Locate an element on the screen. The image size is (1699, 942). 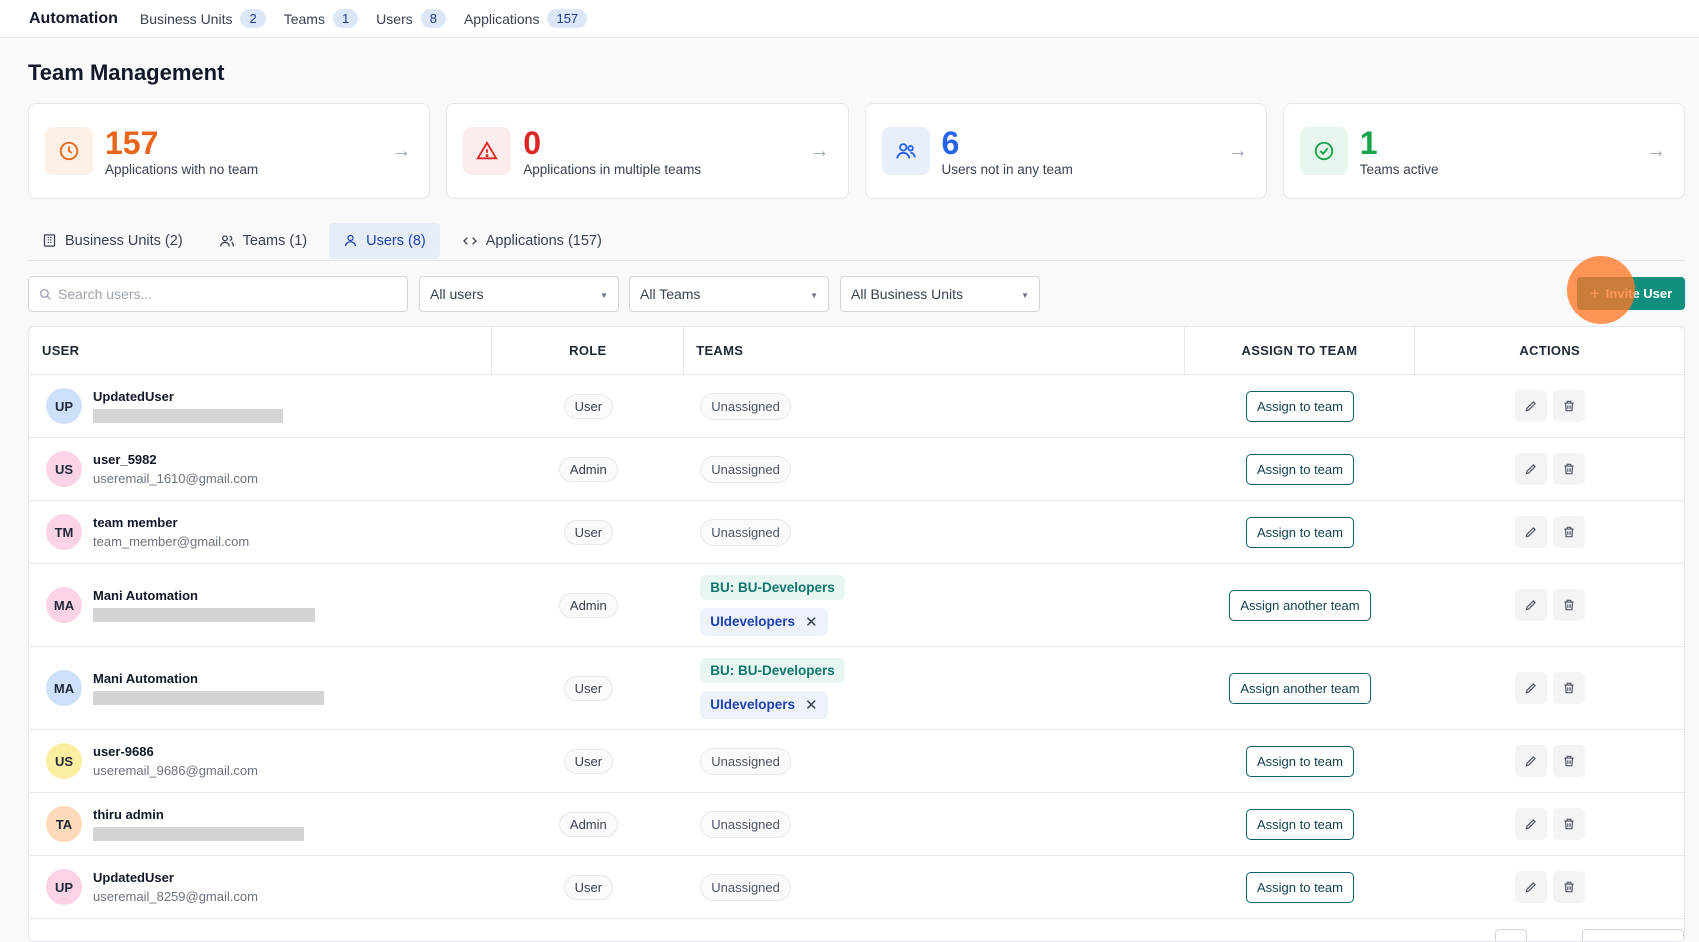
pagination-page-button is located at coordinates (1511, 935).